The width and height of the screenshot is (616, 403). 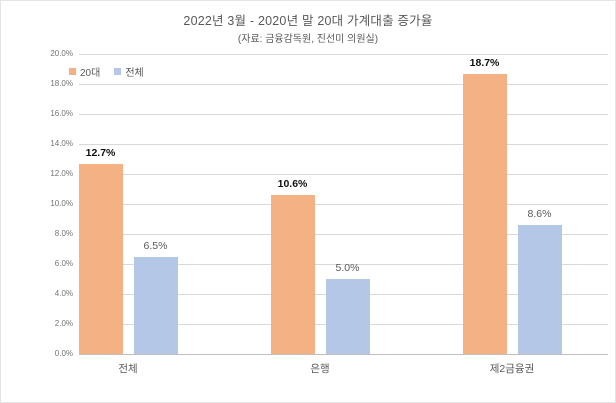 I want to click on legend-label-20dae: 20대, so click(x=90, y=73).